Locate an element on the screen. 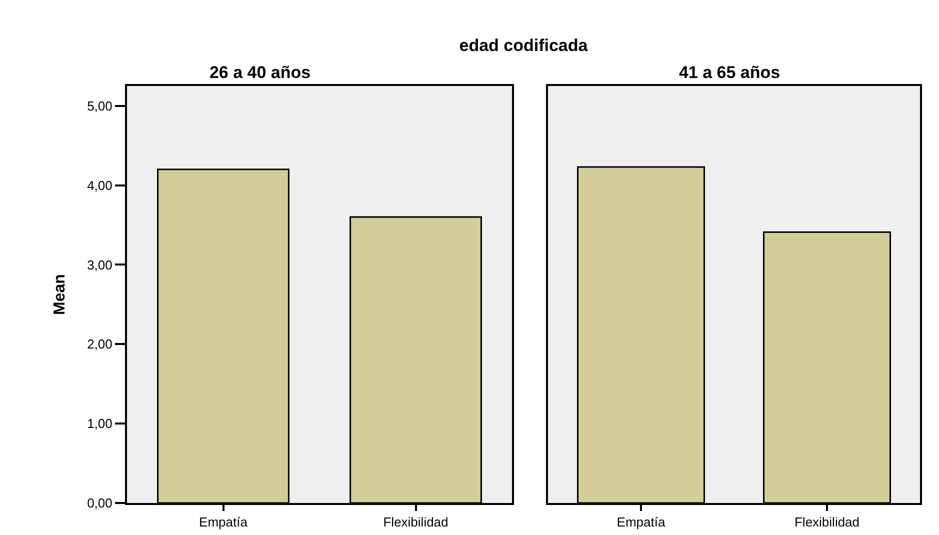 Image resolution: width=939 pixels, height=535 pixels. y-tick-label: 3,00 is located at coordinates (99, 264).